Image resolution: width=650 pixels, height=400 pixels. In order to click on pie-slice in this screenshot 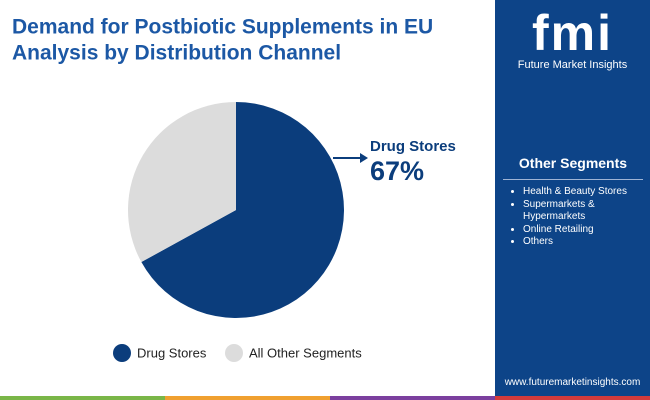, I will do `click(182, 182)`.